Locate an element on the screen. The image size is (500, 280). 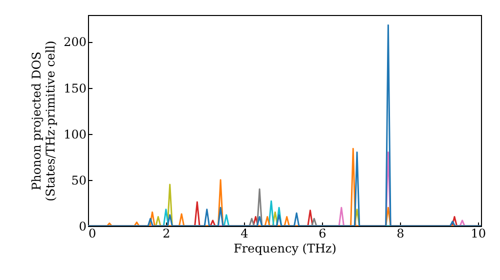
x-tick-label: 4 is located at coordinates (244, 233).